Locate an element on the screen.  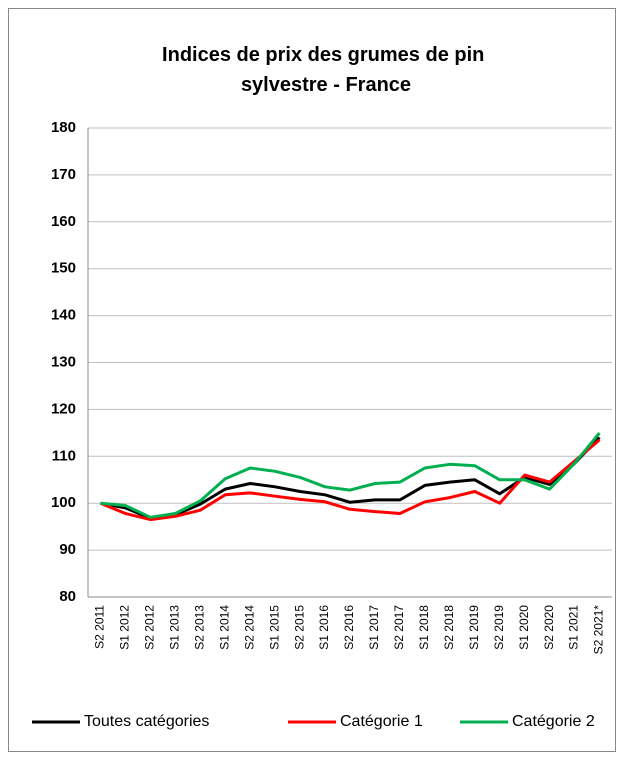
y-tick-label: 110 is located at coordinates (64, 455).